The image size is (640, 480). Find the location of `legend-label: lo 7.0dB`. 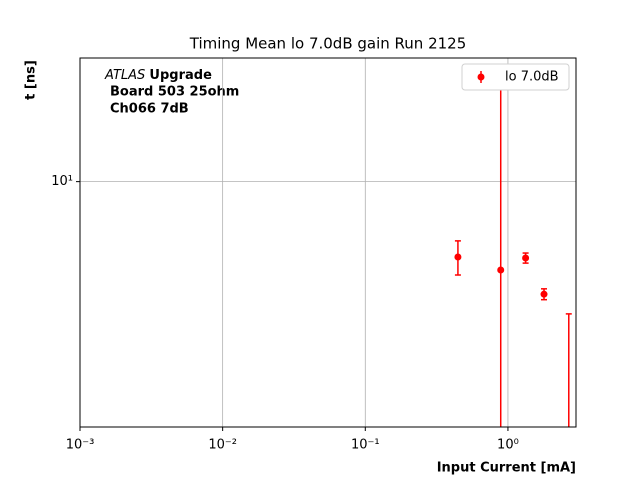

legend-label: lo 7.0dB is located at coordinates (532, 77).